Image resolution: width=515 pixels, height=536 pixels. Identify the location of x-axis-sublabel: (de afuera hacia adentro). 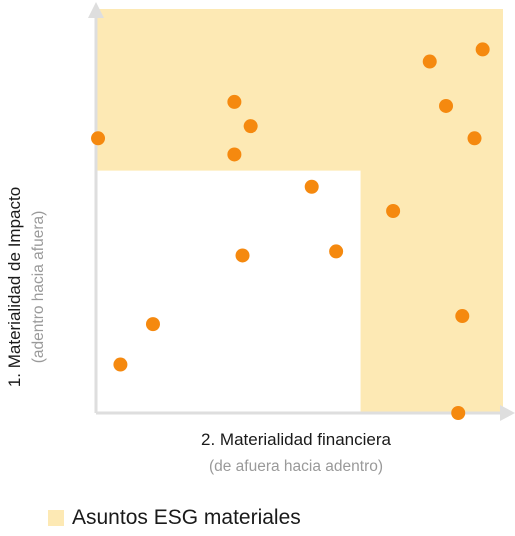
(296, 466).